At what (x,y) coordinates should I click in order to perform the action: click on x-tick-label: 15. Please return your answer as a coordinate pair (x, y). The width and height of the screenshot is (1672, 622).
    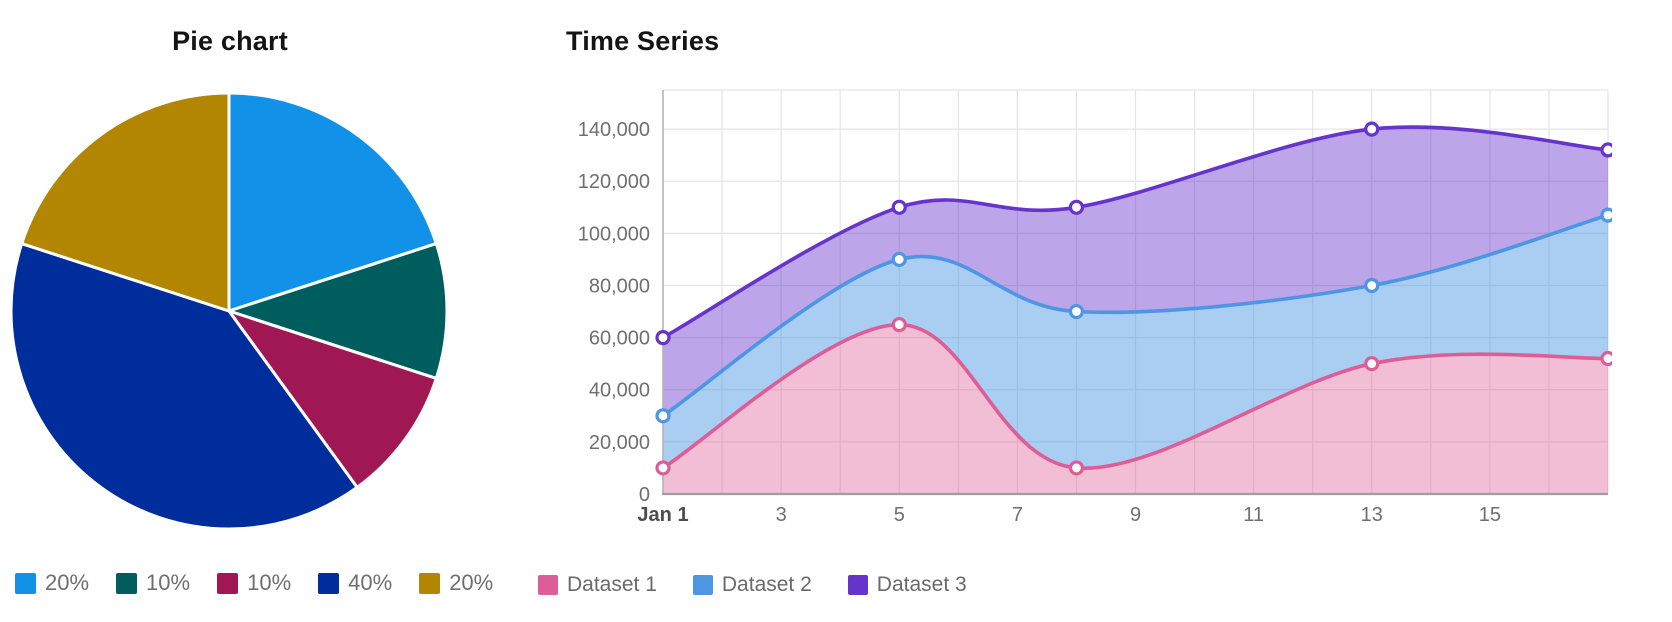
    Looking at the image, I should click on (1490, 515).